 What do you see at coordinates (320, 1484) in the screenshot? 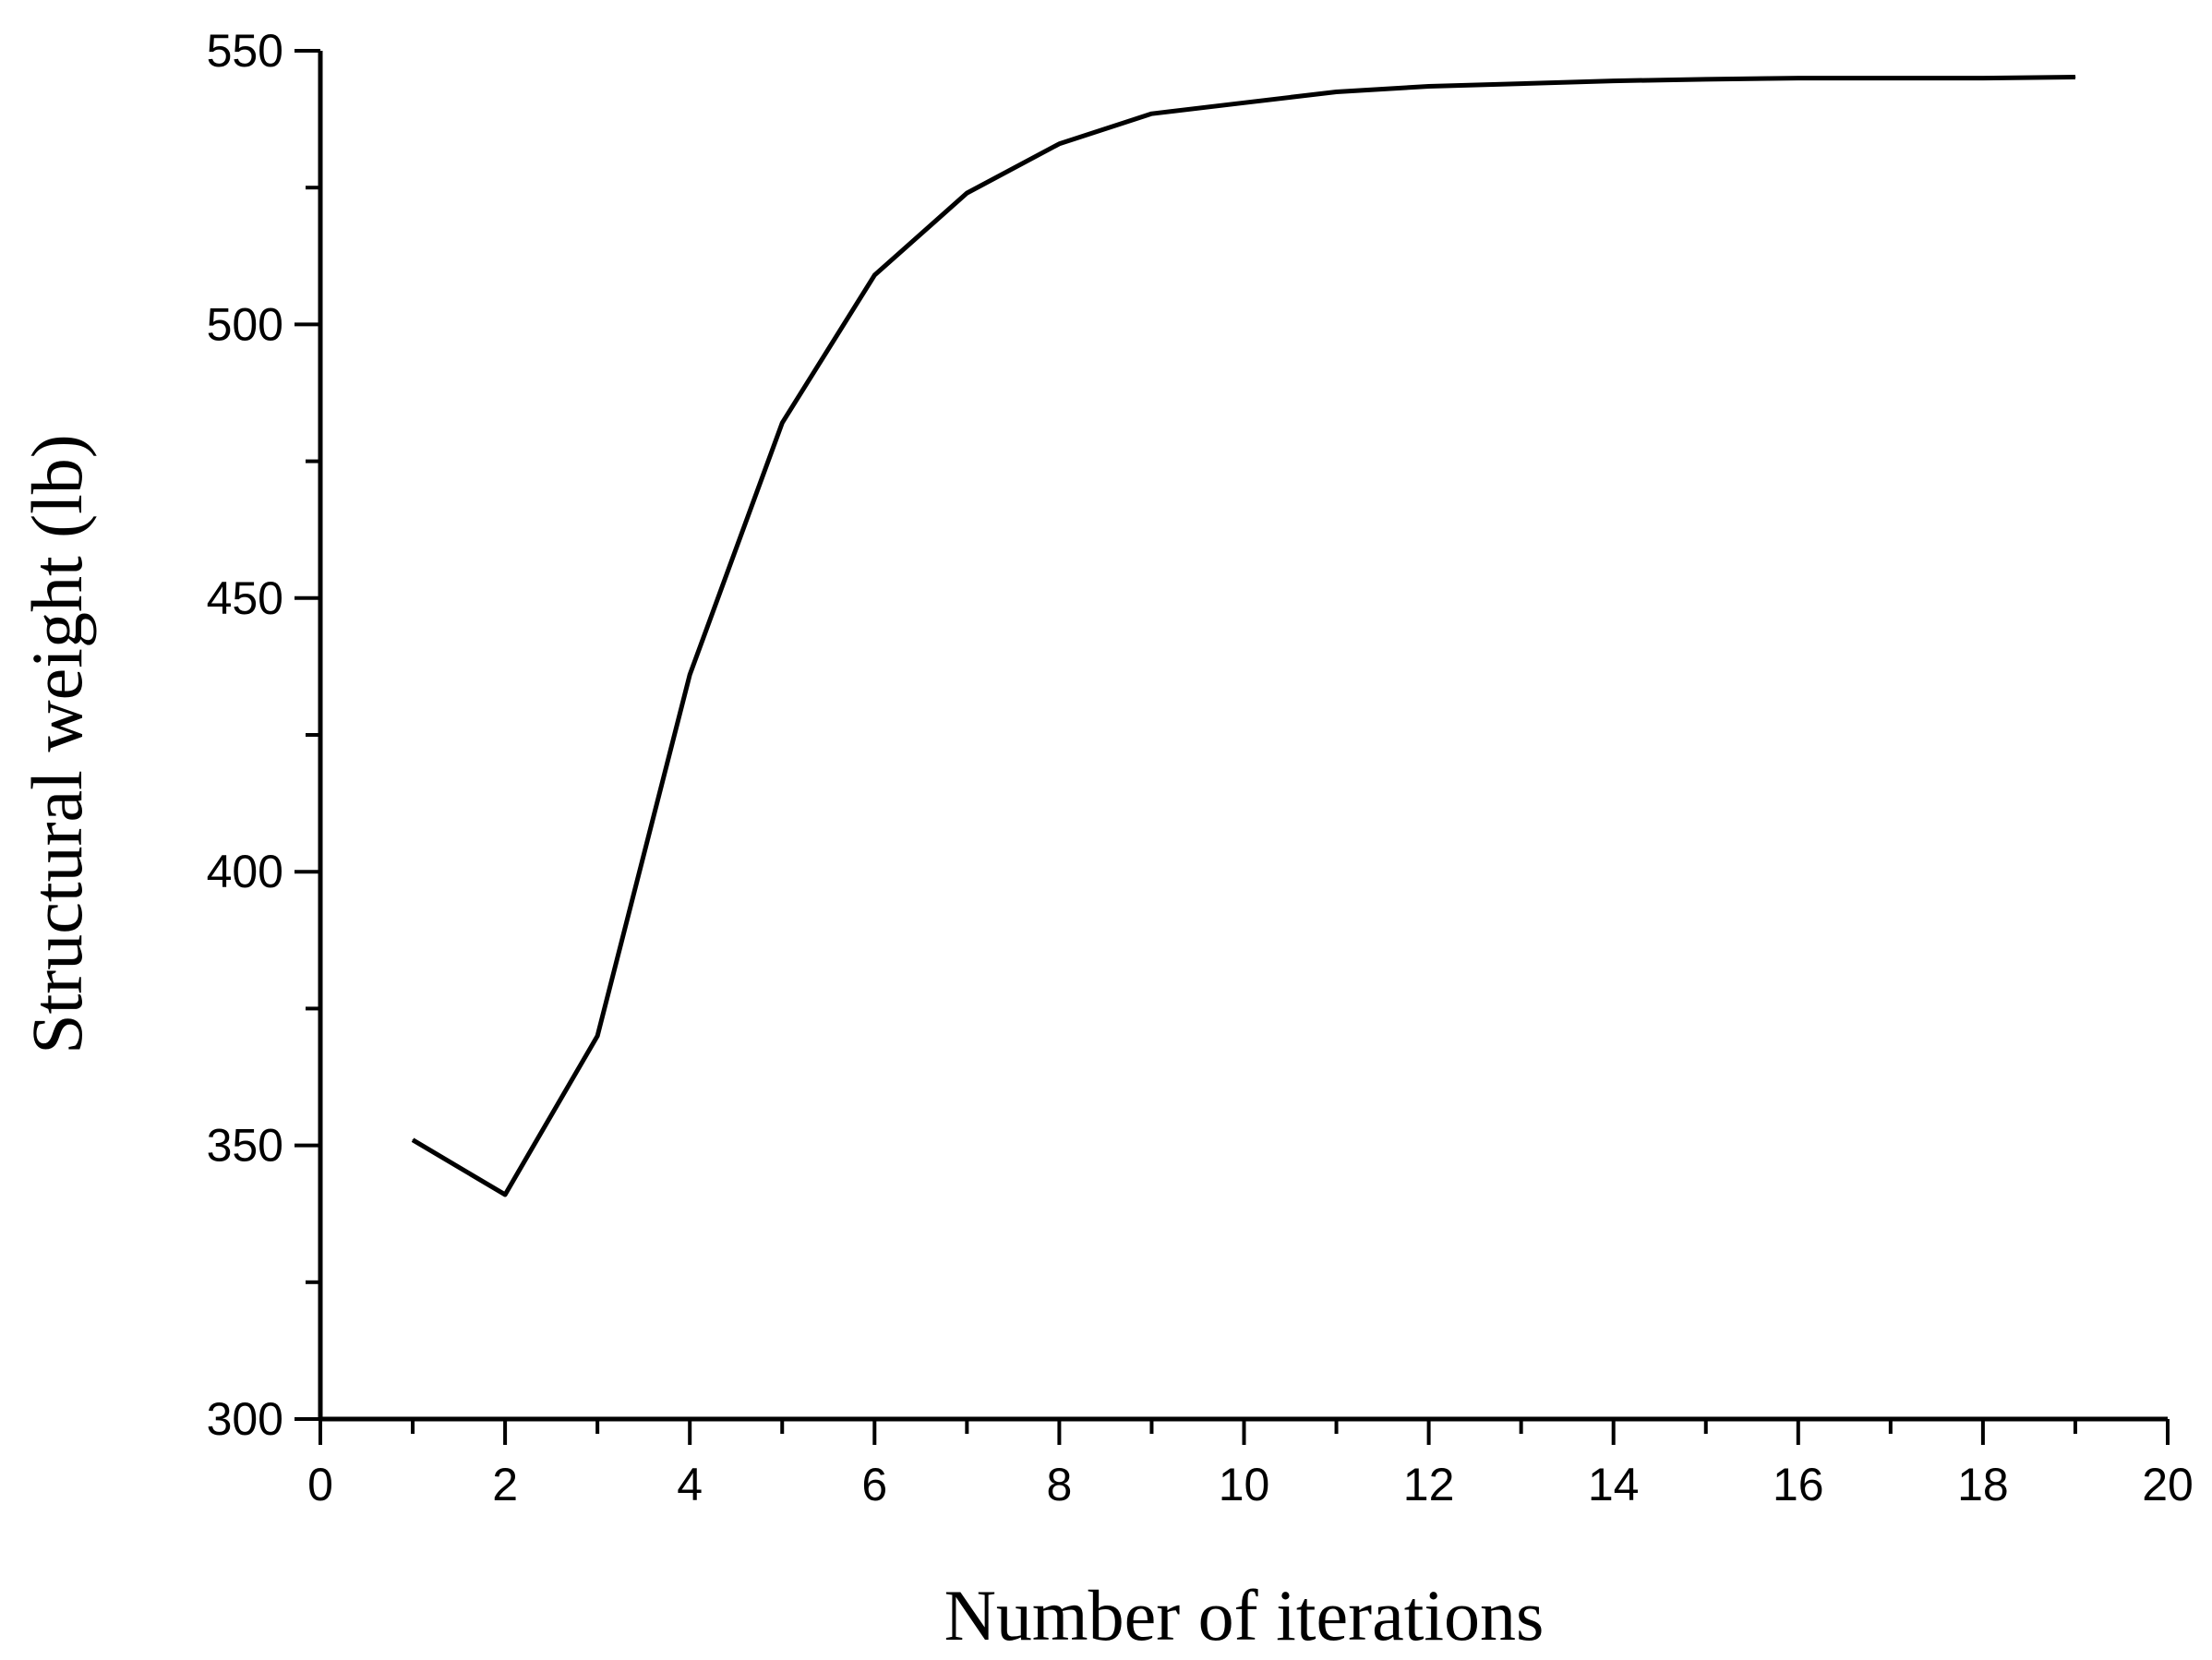
I see `x-tick-label: 0` at bounding box center [320, 1484].